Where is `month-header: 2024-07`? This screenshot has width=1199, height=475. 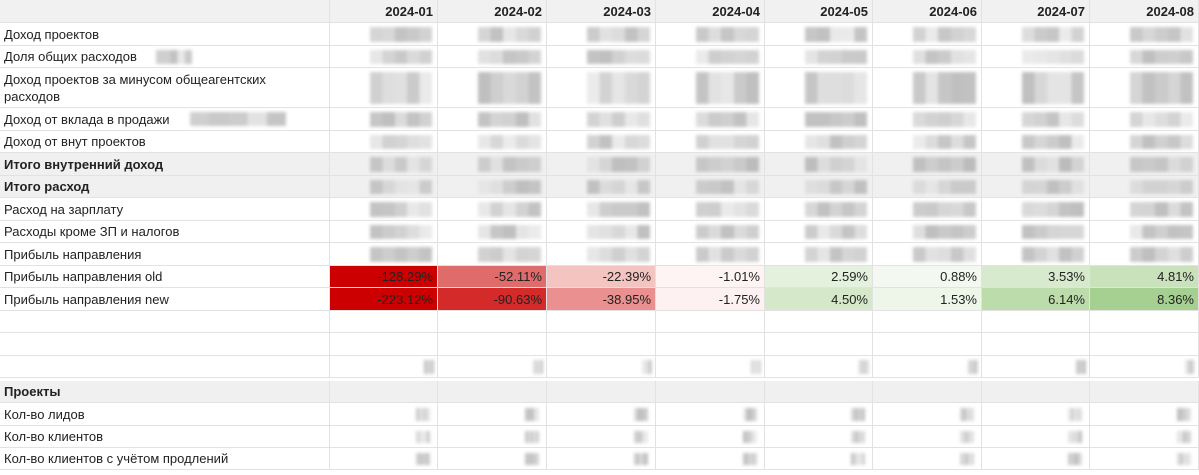 month-header: 2024-07 is located at coordinates (1036, 11).